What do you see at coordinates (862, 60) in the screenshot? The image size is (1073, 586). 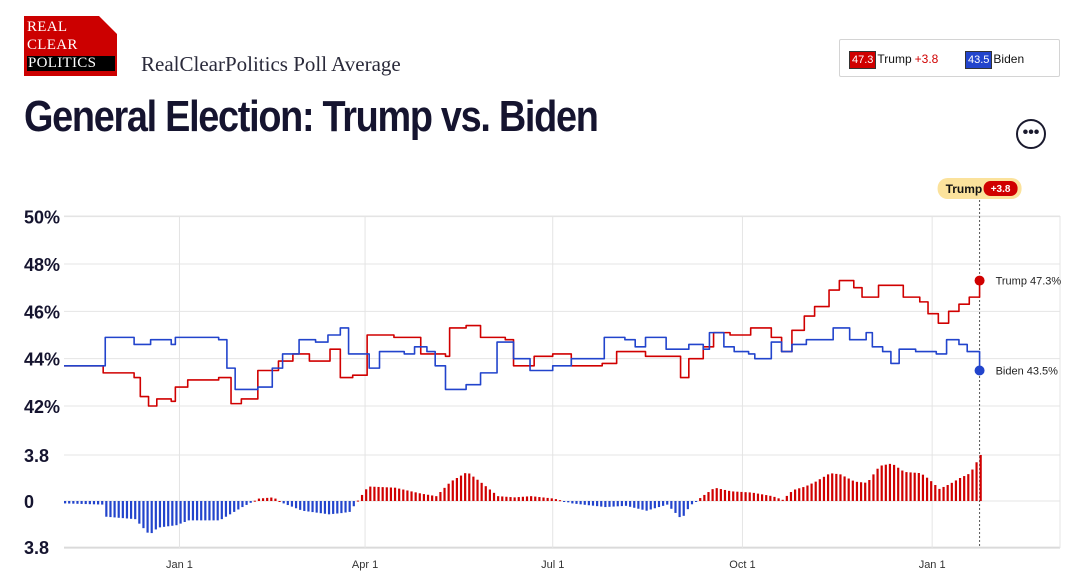 I see `trump-value-badge: 47.3` at bounding box center [862, 60].